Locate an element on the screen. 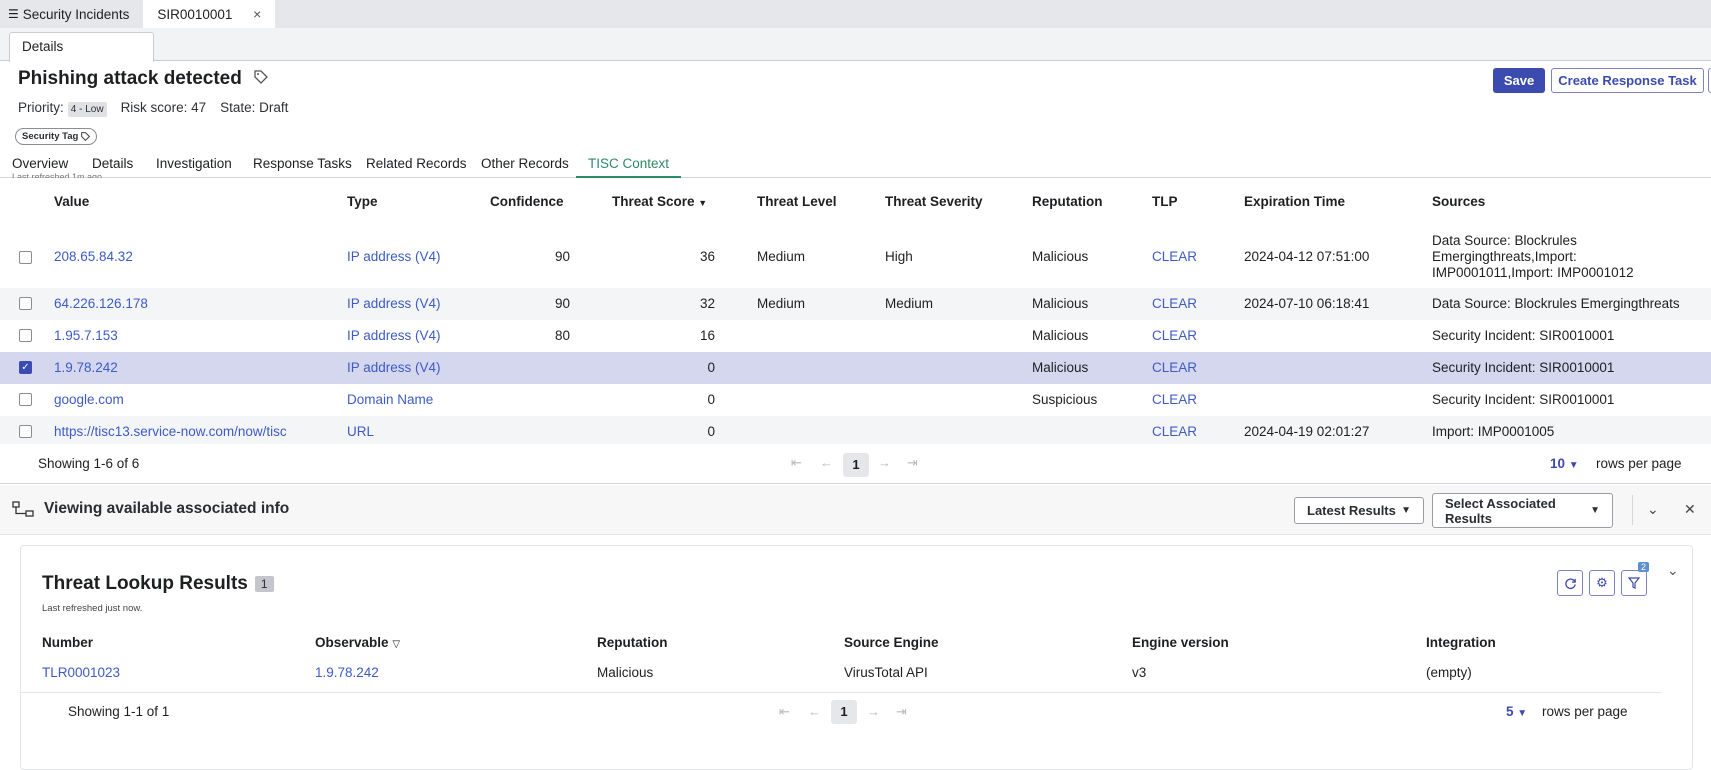 Image resolution: width=1711 pixels, height=770 pixels. count-badge: 1 is located at coordinates (264, 584).